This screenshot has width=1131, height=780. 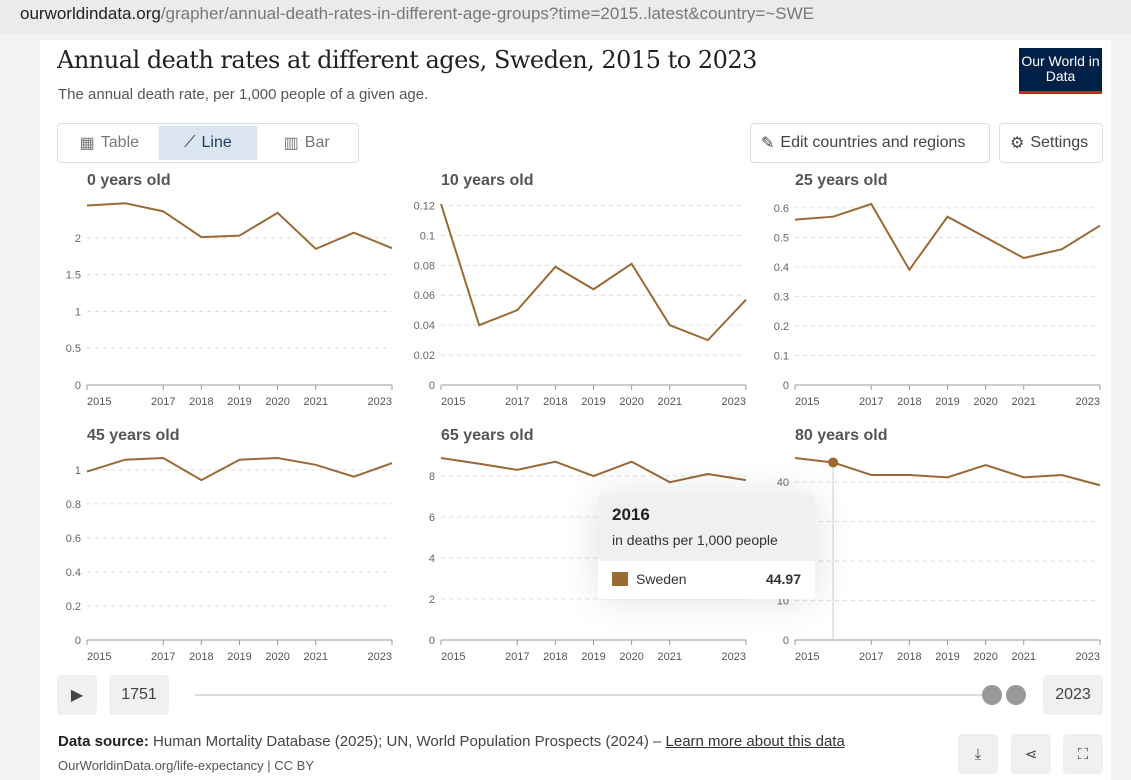 What do you see at coordinates (1083, 754) in the screenshot?
I see `fullscreen-button: ⛶` at bounding box center [1083, 754].